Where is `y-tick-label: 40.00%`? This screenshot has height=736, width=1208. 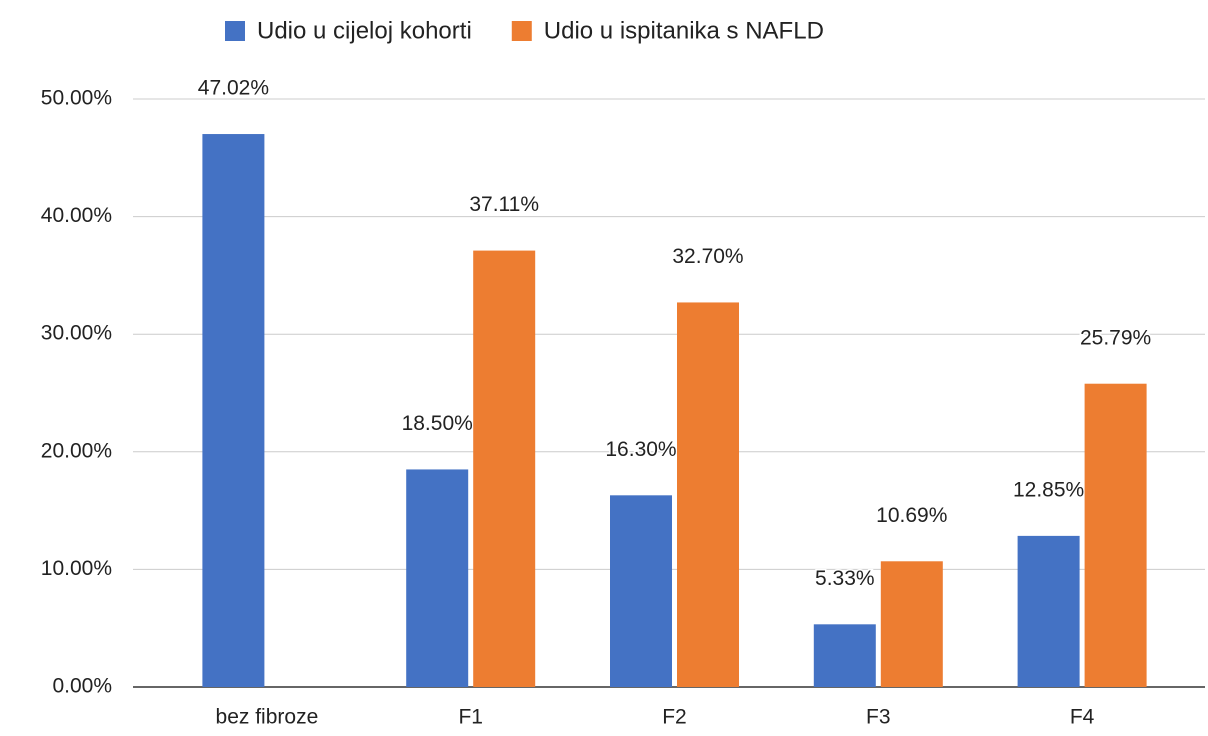
y-tick-label: 40.00% is located at coordinates (76, 215).